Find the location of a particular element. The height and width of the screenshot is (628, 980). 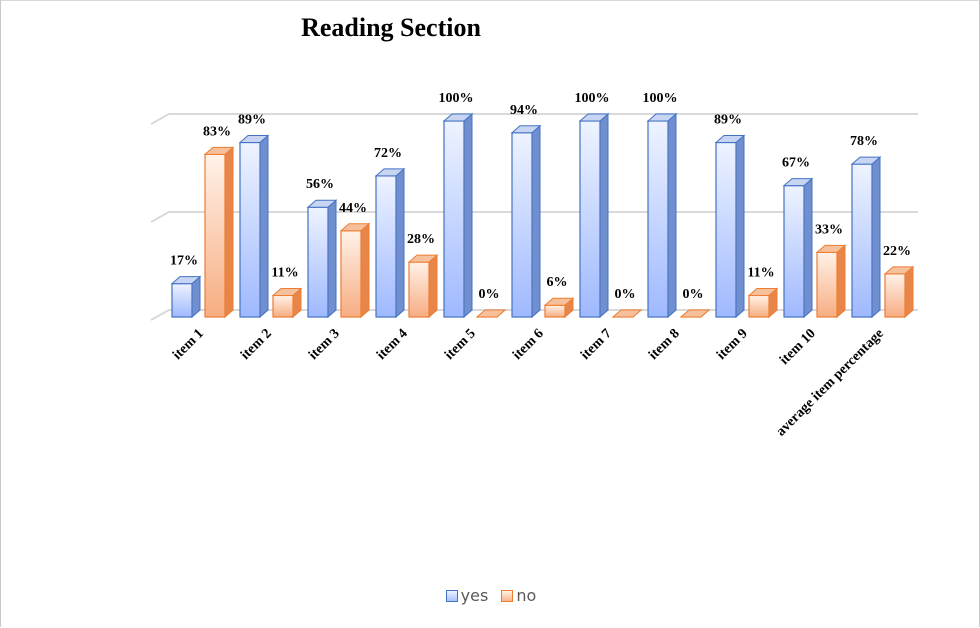

legend-item-yes: yes is located at coordinates (467, 595).